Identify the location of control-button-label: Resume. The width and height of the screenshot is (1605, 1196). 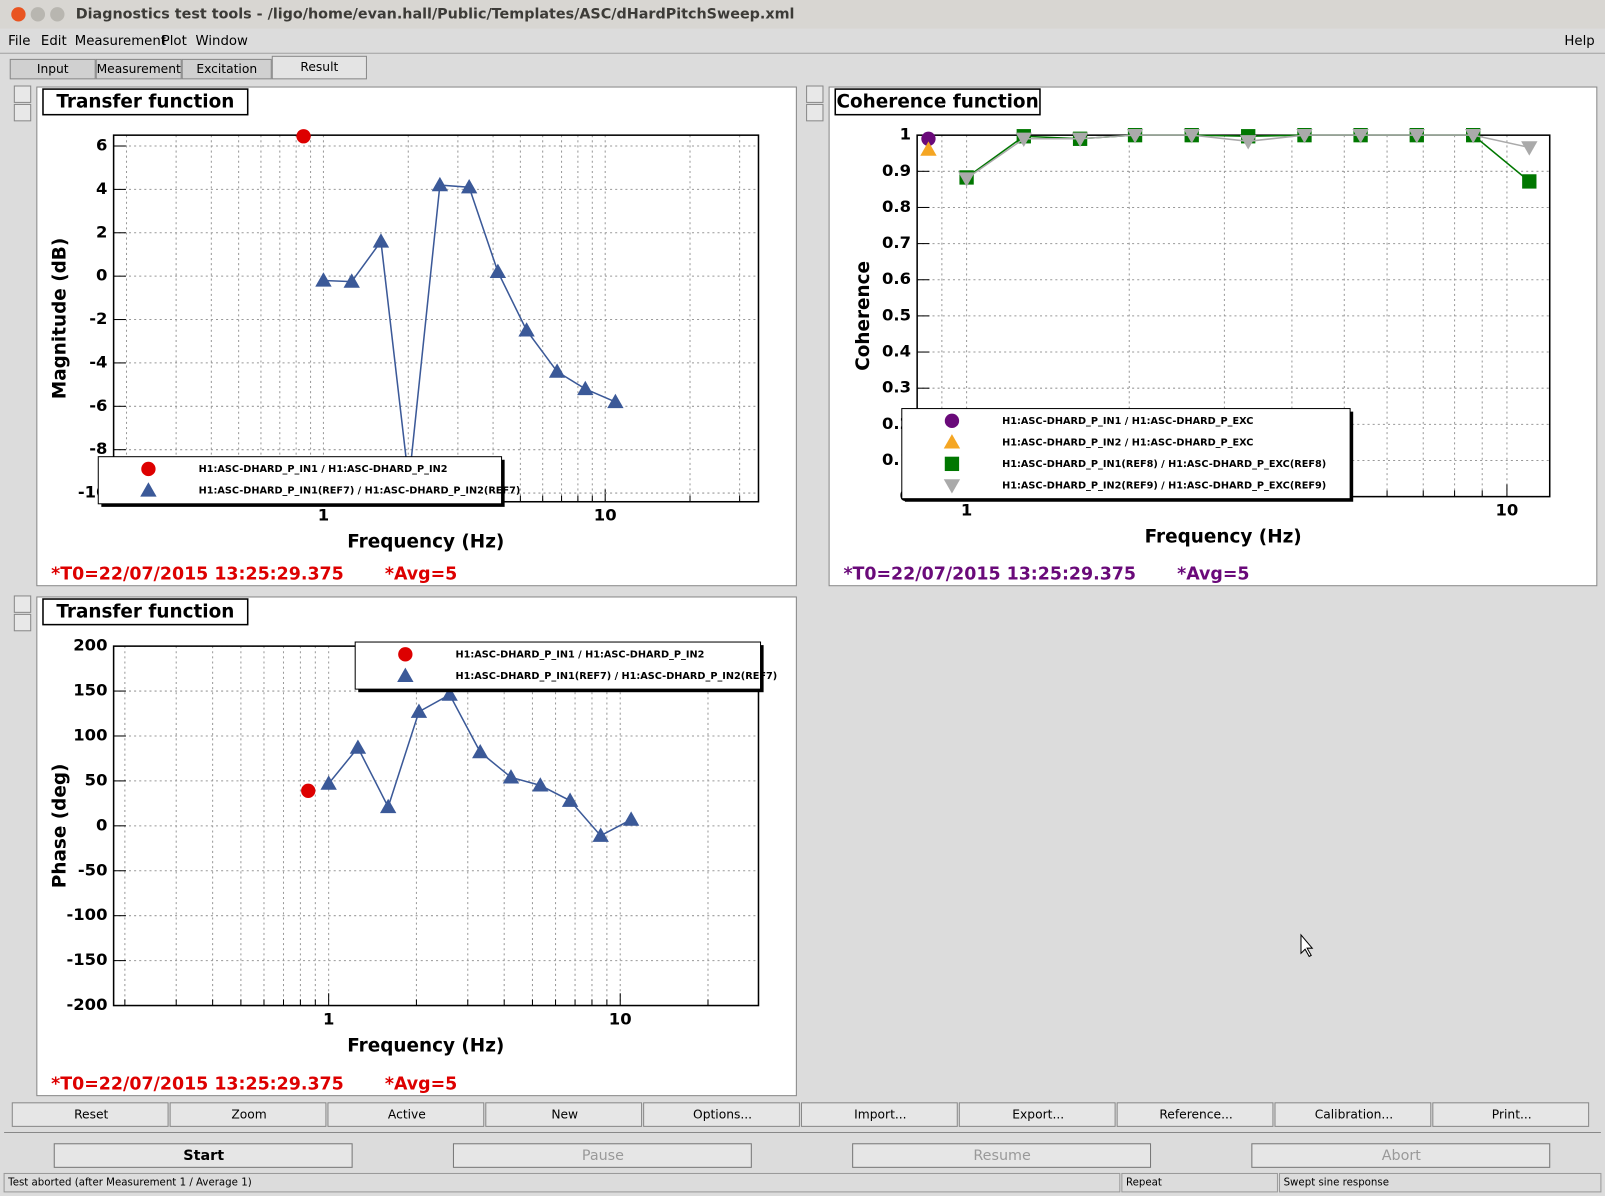
(1002, 1156).